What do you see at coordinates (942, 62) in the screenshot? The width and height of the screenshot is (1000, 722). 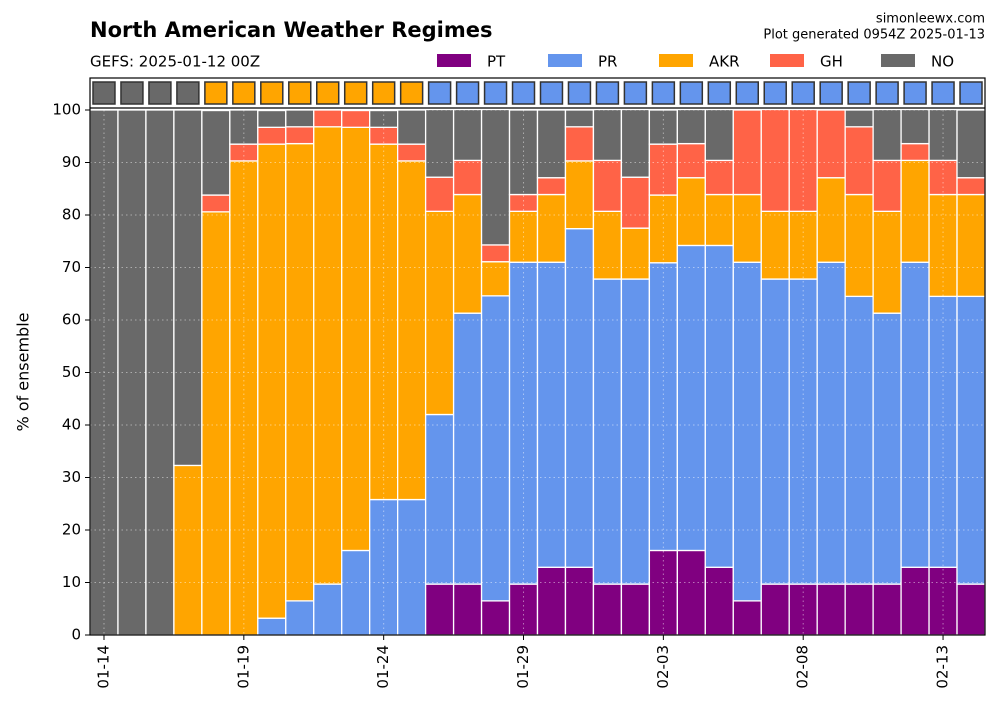 I see `legend-label: NO` at bounding box center [942, 62].